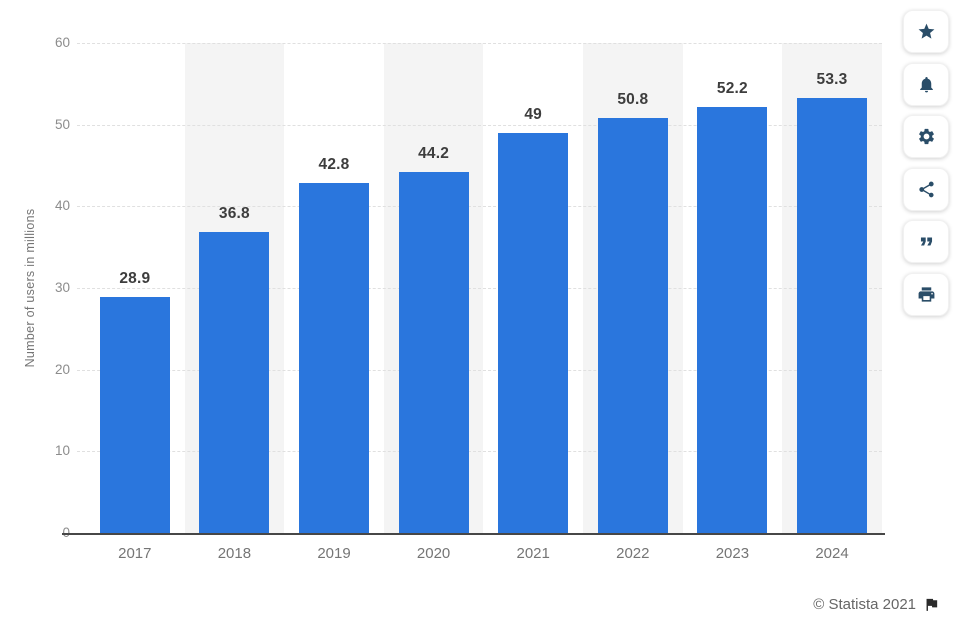 Image resolution: width=956 pixels, height=621 pixels. I want to click on favorite-button, so click(926, 31).